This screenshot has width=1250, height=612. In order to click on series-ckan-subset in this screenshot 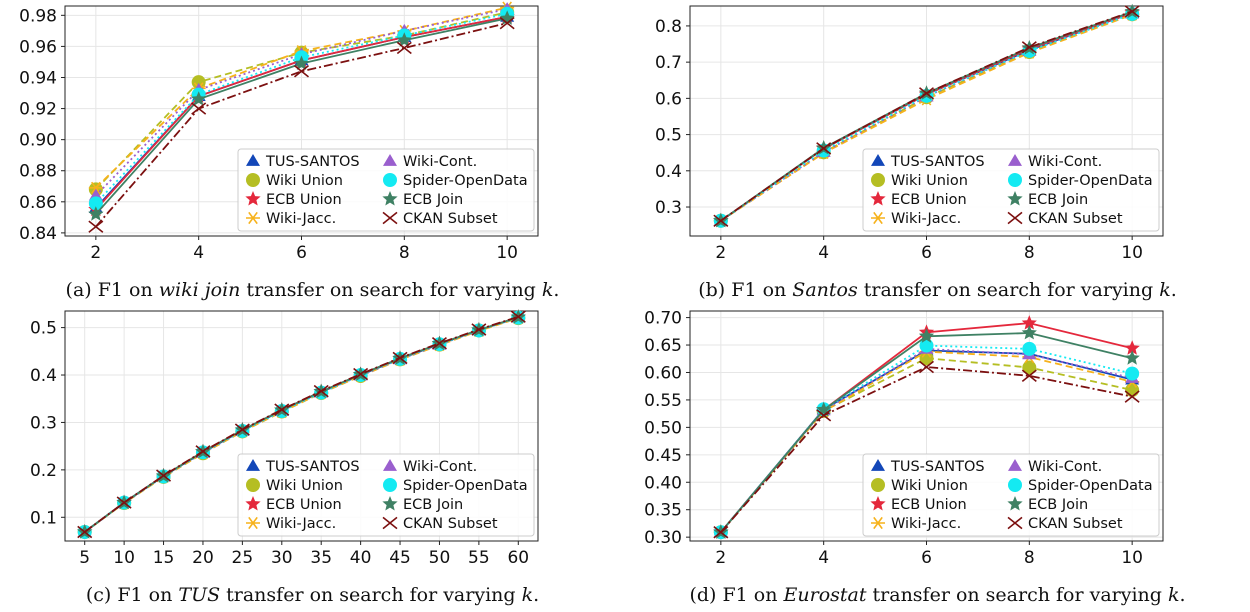, I will do `click(301, 124)`.